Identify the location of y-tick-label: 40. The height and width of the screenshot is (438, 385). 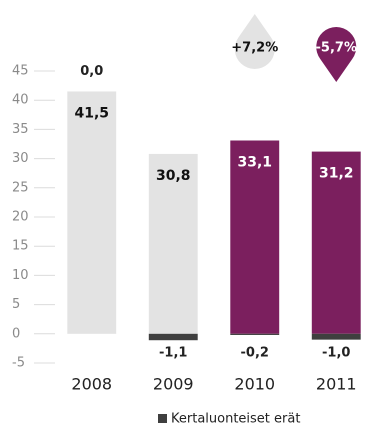
(20, 100).